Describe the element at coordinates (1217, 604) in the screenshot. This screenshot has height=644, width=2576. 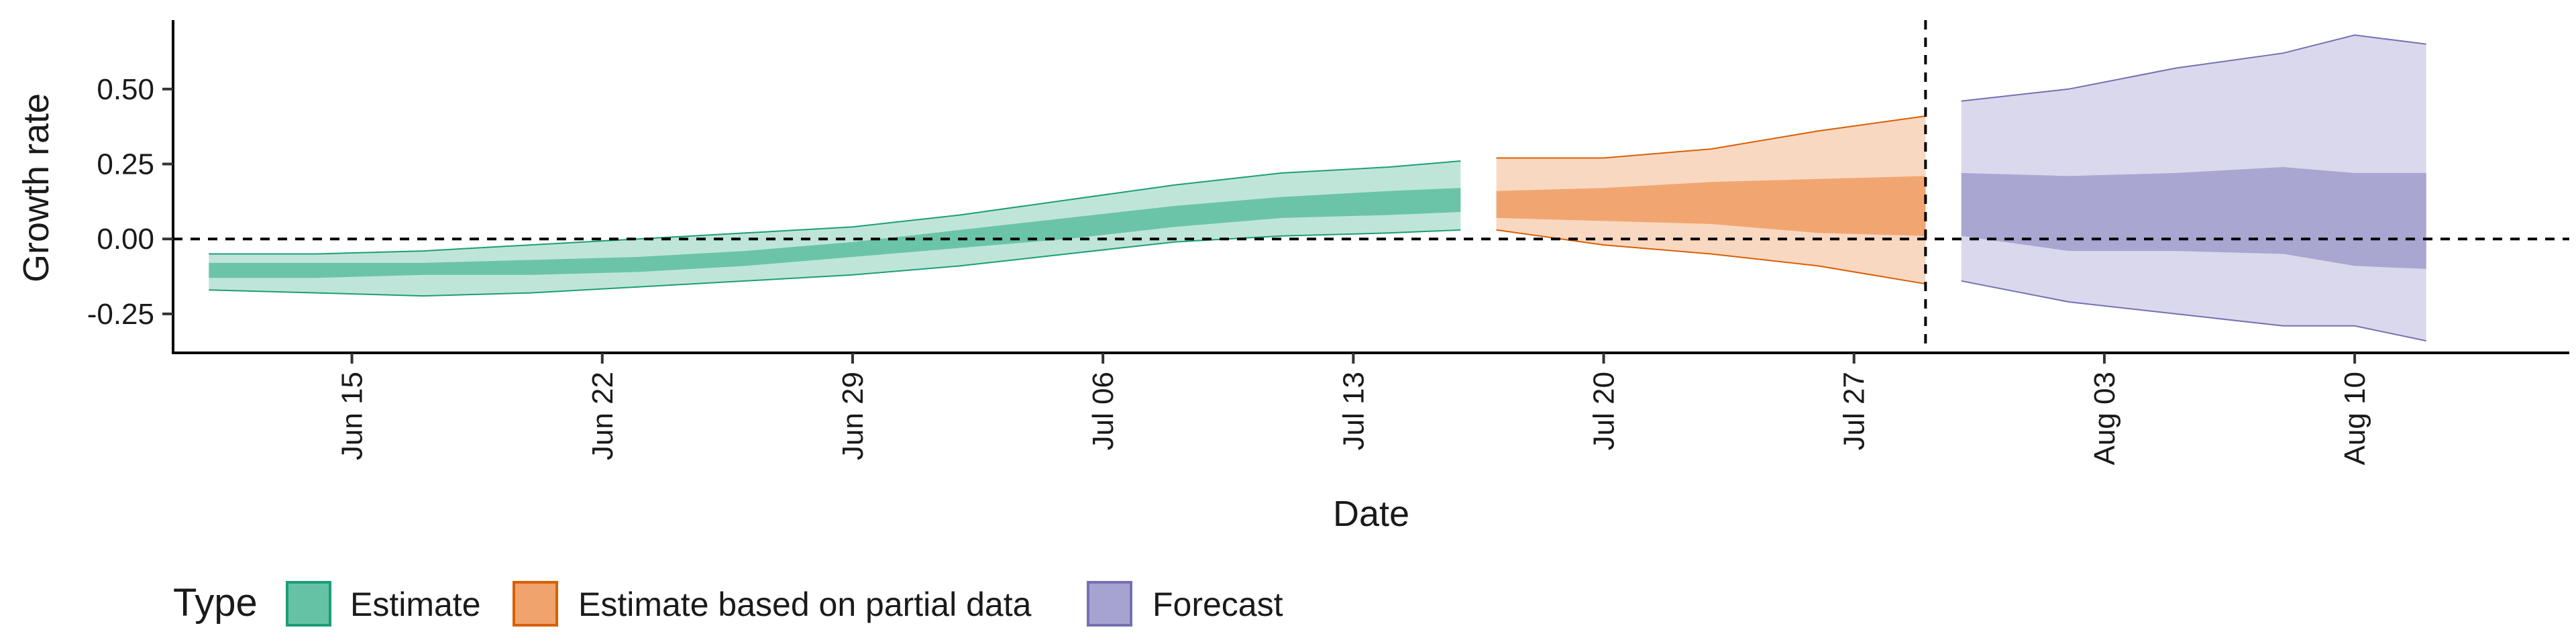
I see `legend-label-forecast: Forecast` at that location.